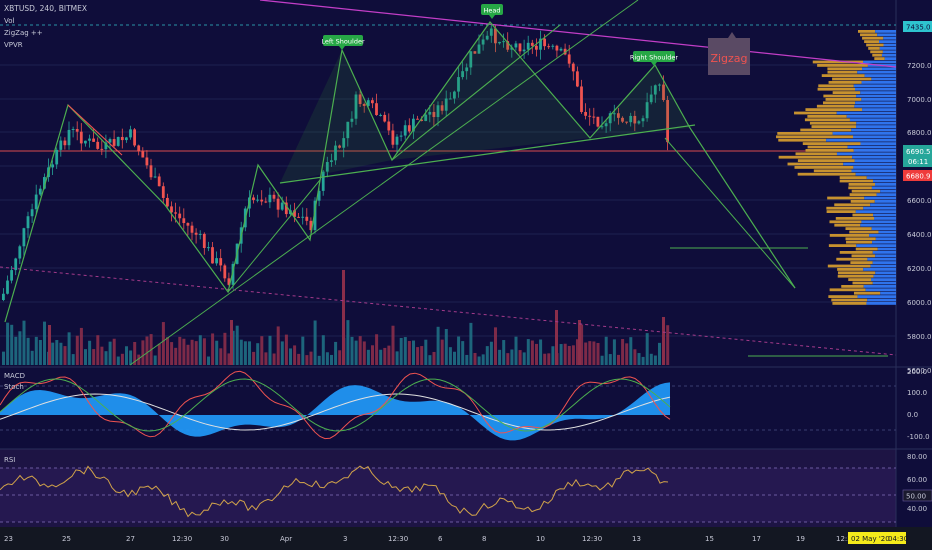 The width and height of the screenshot is (932, 550). I want to click on time-label: 3, so click(345, 539).